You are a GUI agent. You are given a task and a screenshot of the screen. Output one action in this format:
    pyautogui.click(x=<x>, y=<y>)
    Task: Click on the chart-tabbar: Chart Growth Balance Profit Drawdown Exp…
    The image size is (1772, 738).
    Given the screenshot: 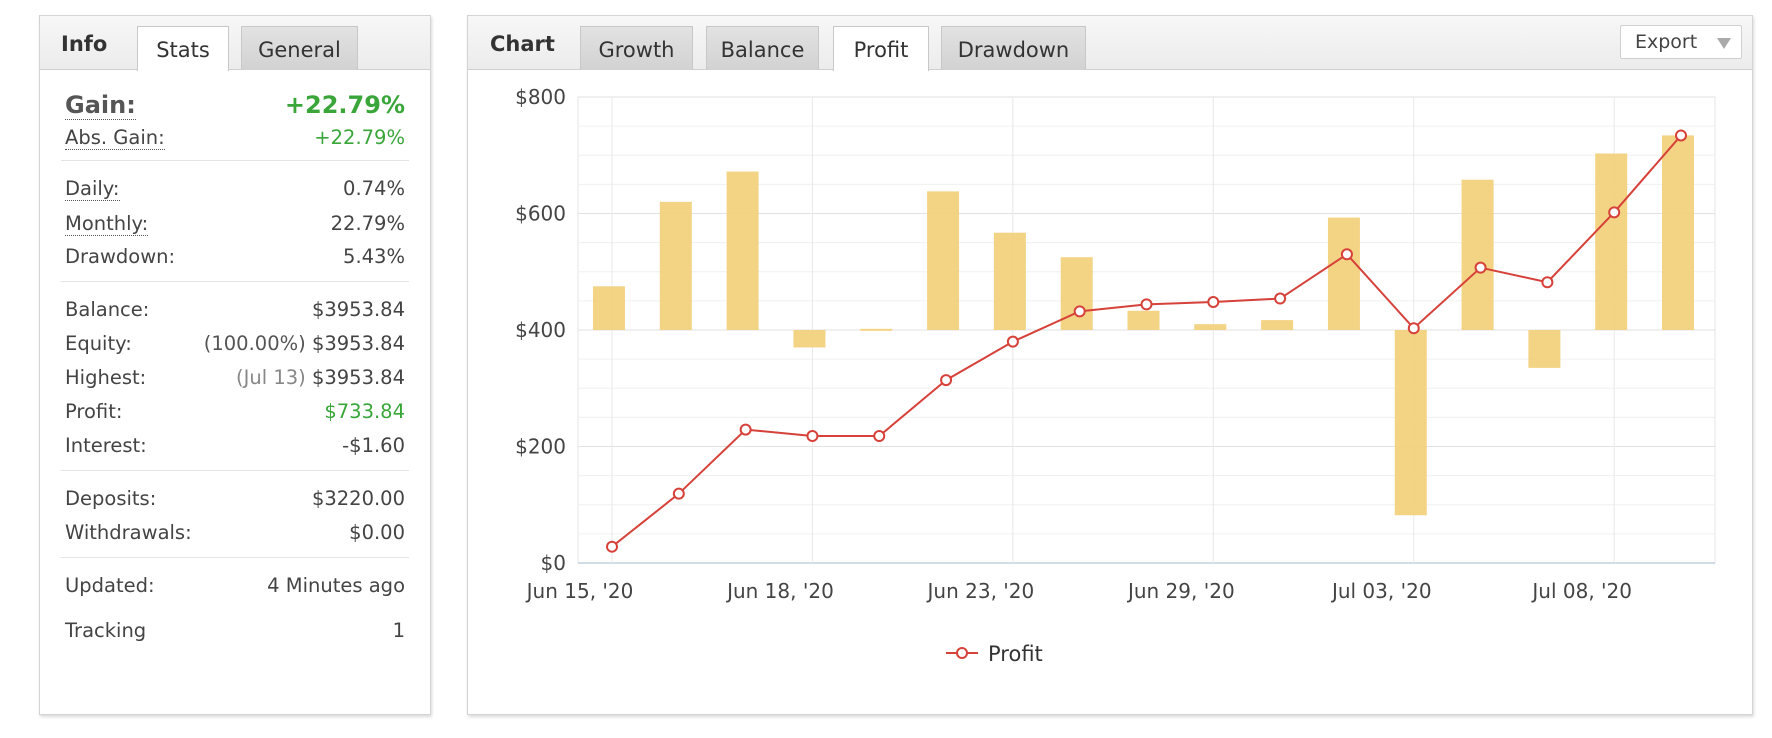 What is the action you would take?
    pyautogui.click(x=1110, y=43)
    